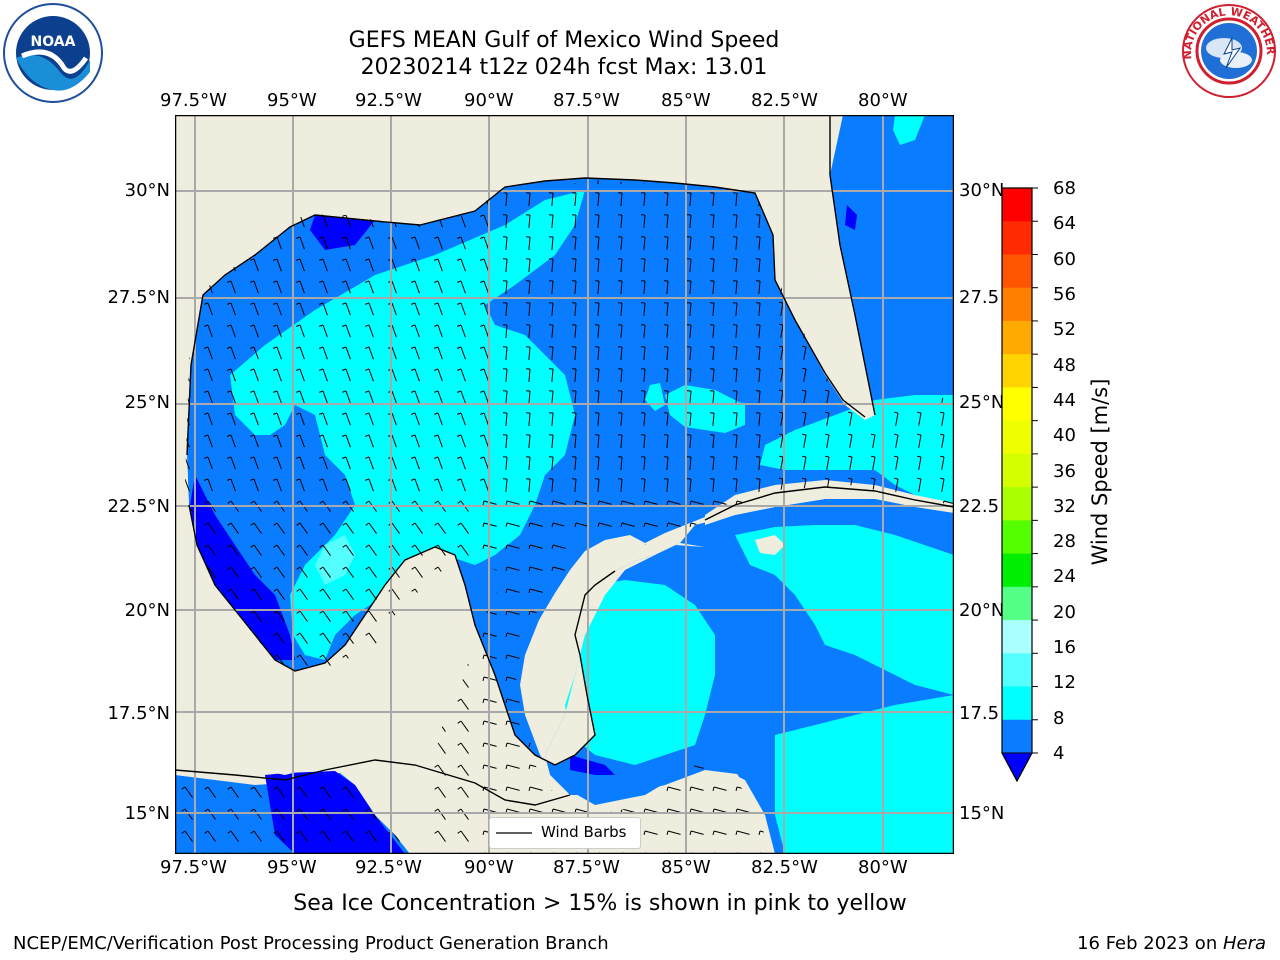 The image size is (1280, 960). Describe the element at coordinates (1150, 943) in the screenshot. I see `run-date-text: 16 Feb 2023 on` at that location.